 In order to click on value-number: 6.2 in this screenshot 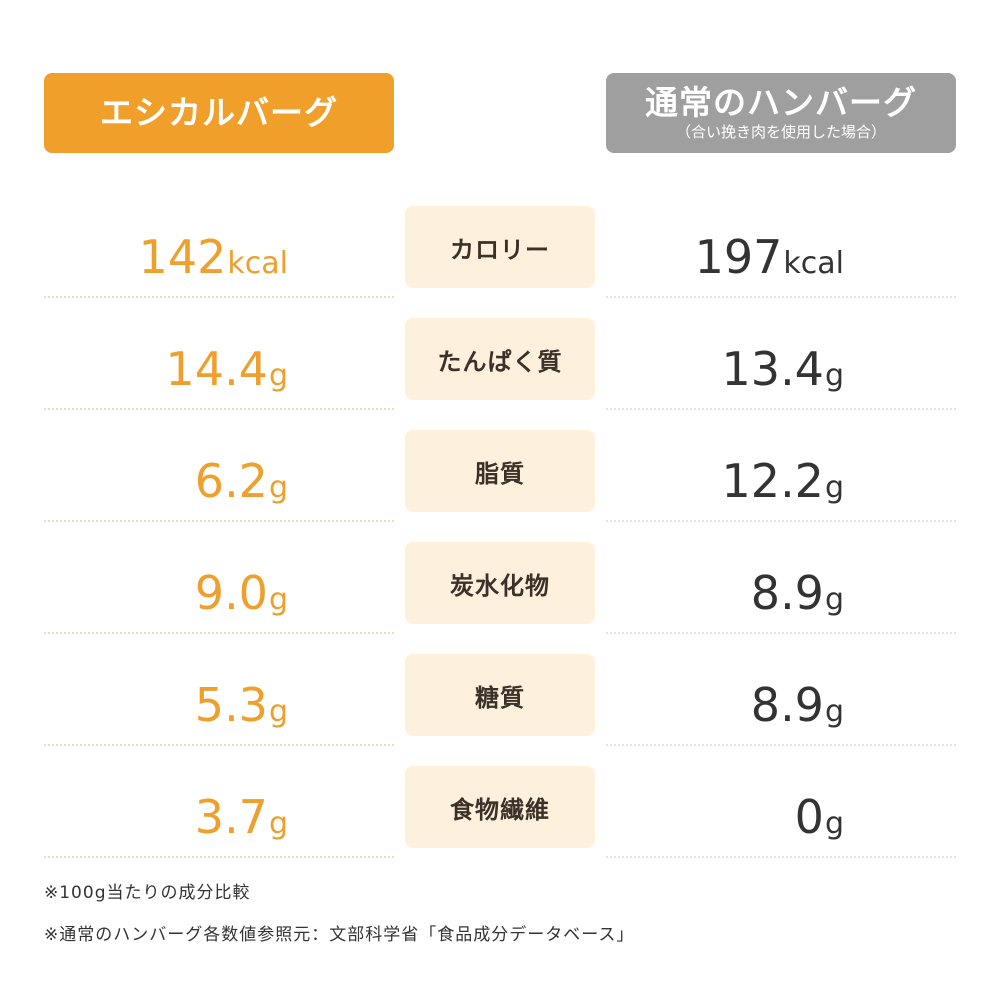, I will do `click(231, 481)`.